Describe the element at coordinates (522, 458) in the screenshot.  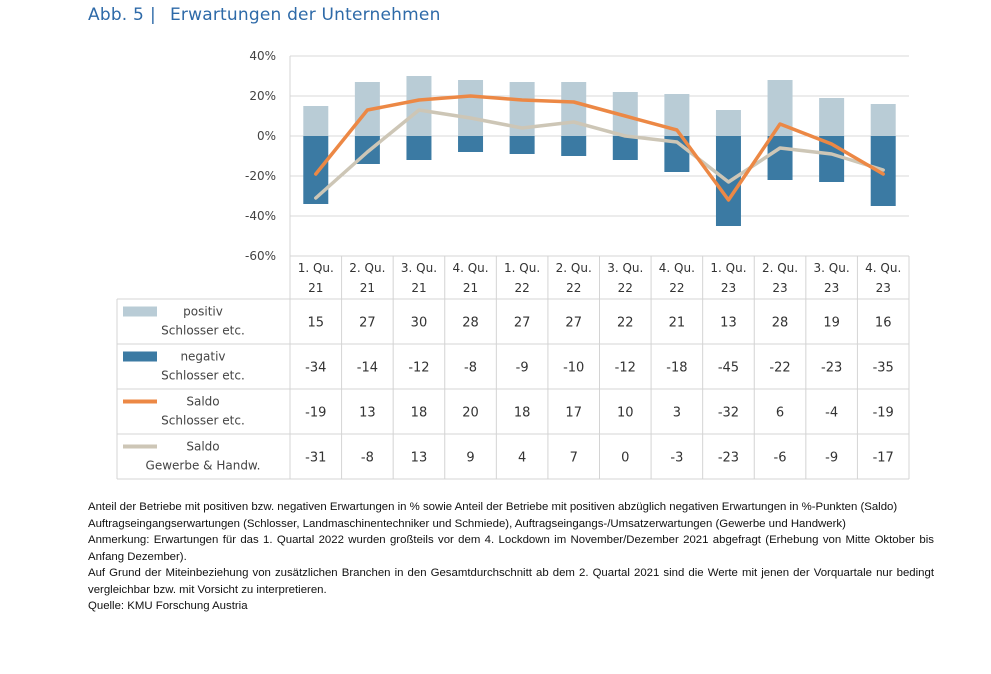
I see `data-label: 4` at that location.